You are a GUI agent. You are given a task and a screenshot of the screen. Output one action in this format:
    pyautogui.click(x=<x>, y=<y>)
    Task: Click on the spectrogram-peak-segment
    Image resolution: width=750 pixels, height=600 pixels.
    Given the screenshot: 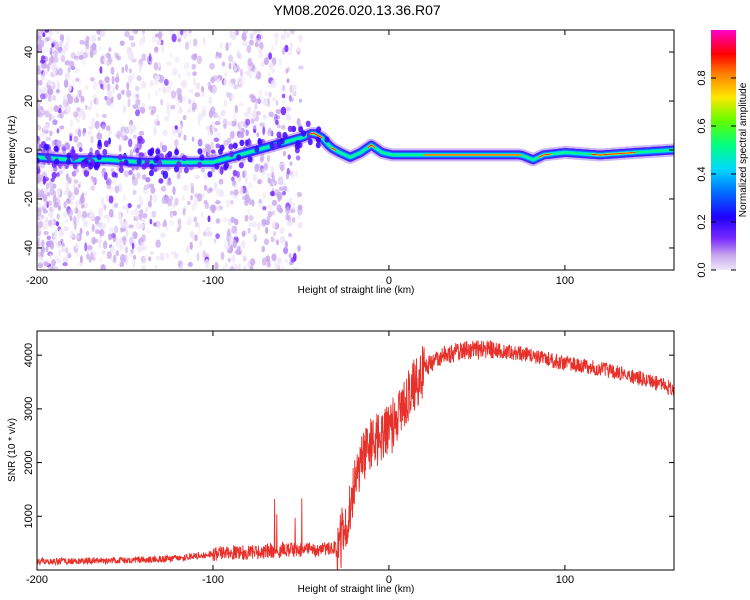 What is the action you would take?
    pyautogui.click(x=544, y=155)
    